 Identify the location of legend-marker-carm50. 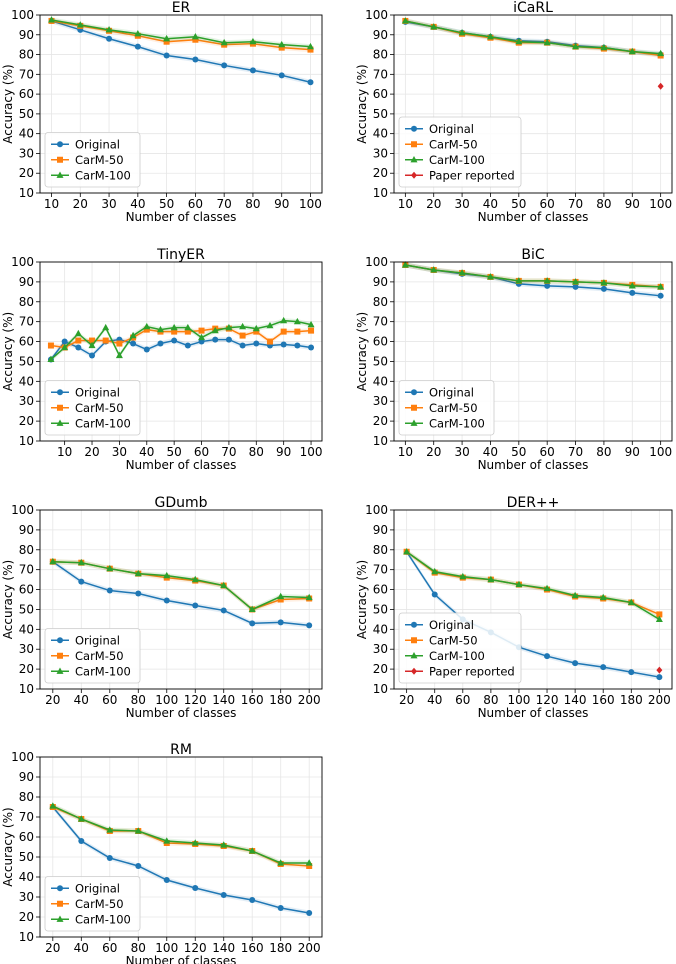
(414, 144).